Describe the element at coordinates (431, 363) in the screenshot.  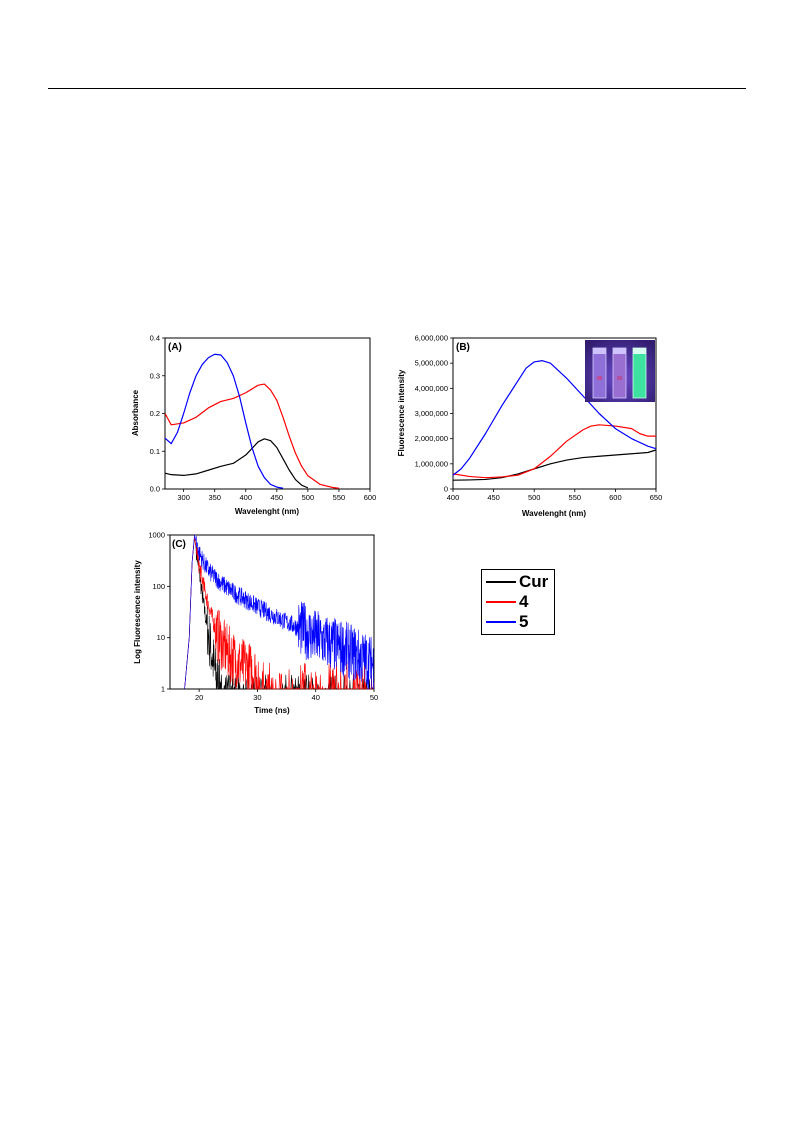
I see `y-tick-label: 5,000,000` at that location.